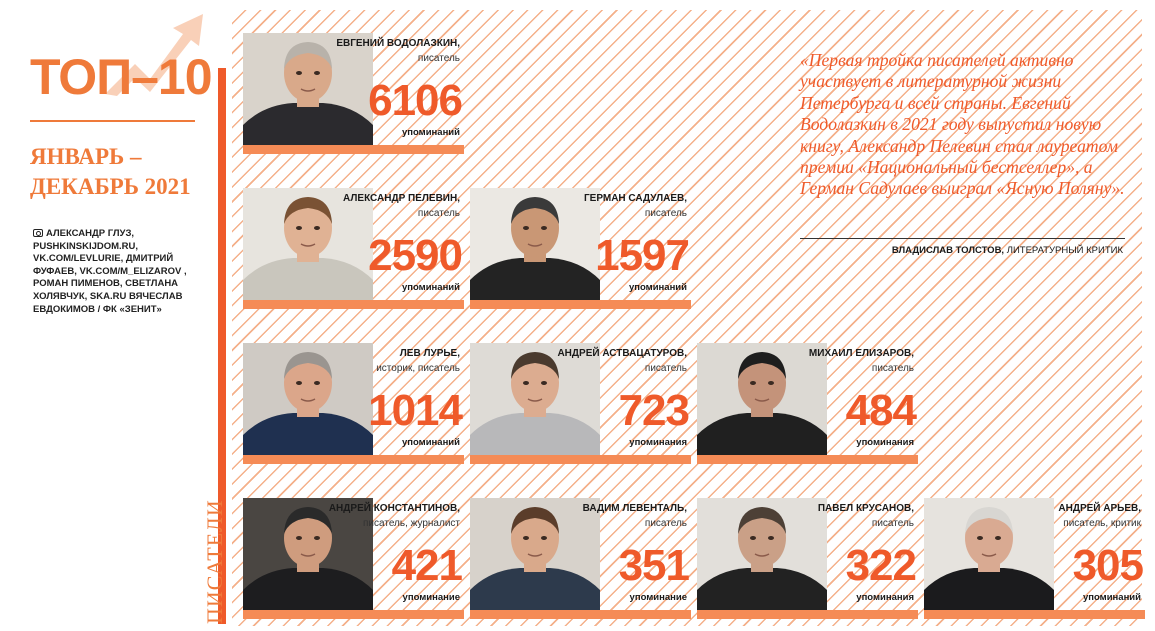 The width and height of the screenshot is (1155, 631). Describe the element at coordinates (948, 250) in the screenshot. I see `quote-author: ВЛАДИСЛАВ ТОЛСТОВ,` at that location.